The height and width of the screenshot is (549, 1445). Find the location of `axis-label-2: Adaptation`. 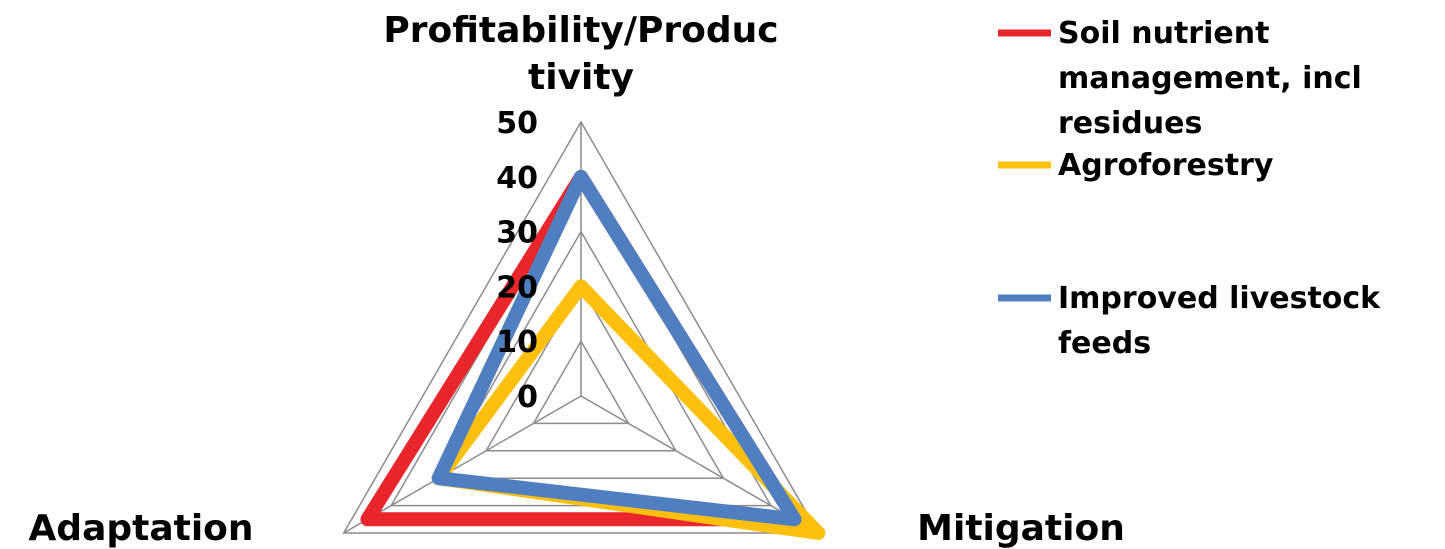

axis-label-2: Adaptation is located at coordinates (140, 528).